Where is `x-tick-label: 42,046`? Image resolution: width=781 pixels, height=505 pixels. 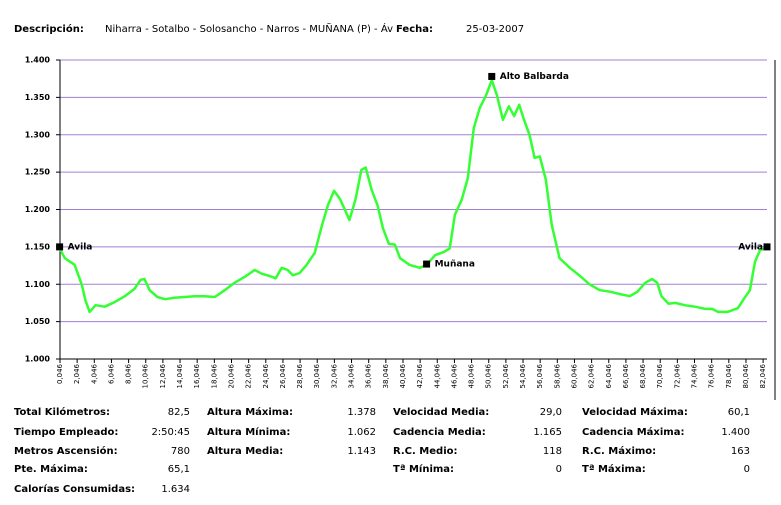
x-tick-label: 42,046 is located at coordinates (420, 375).